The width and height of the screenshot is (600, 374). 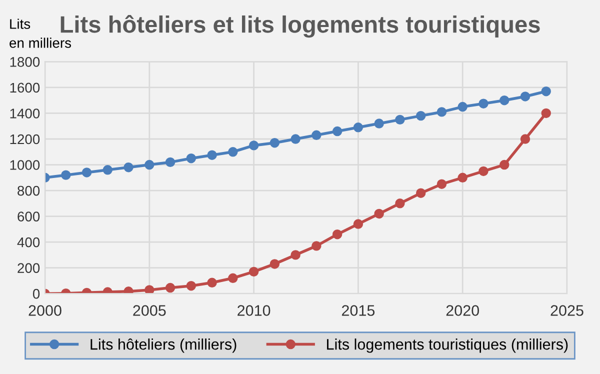 What do you see at coordinates (462, 310) in the screenshot?
I see `x-tick-label: 2020` at bounding box center [462, 310].